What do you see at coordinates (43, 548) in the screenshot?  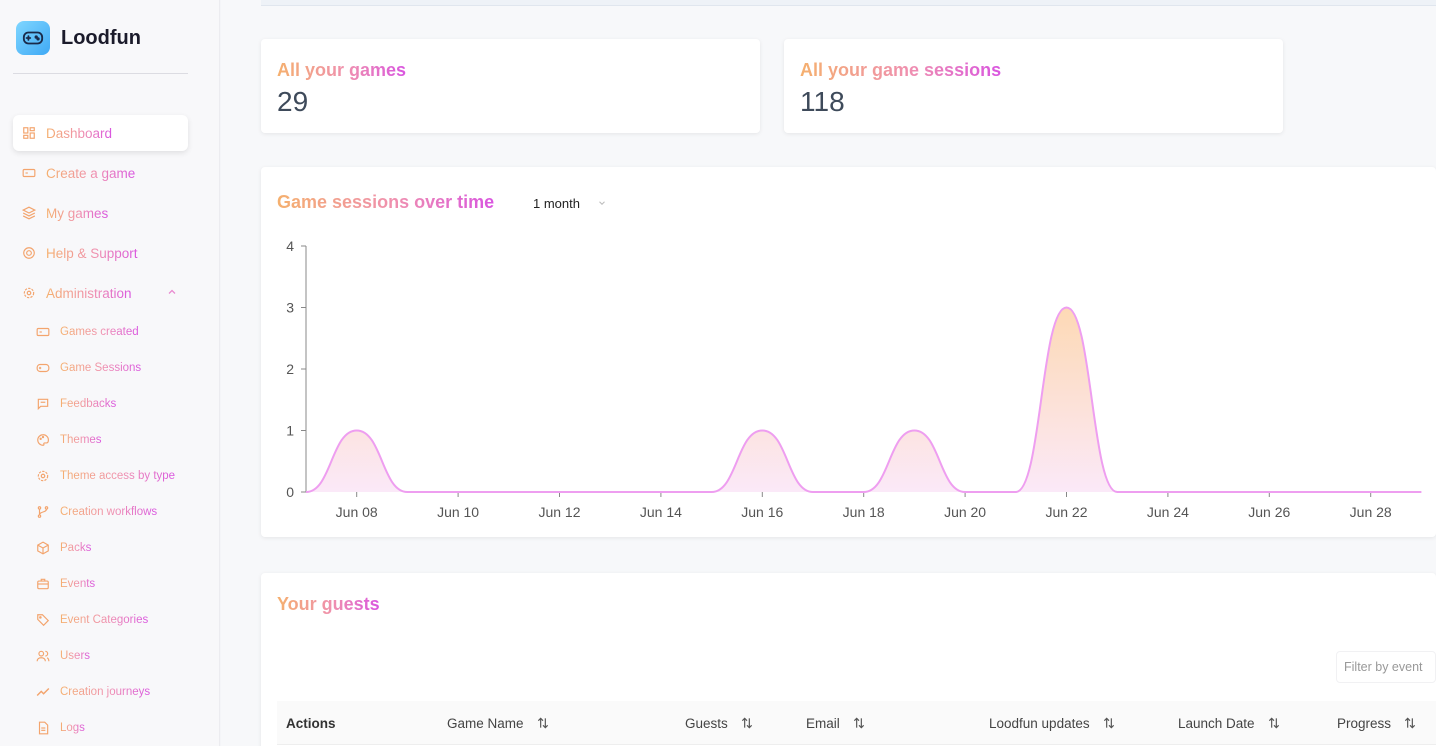 I see `box-icon` at bounding box center [43, 548].